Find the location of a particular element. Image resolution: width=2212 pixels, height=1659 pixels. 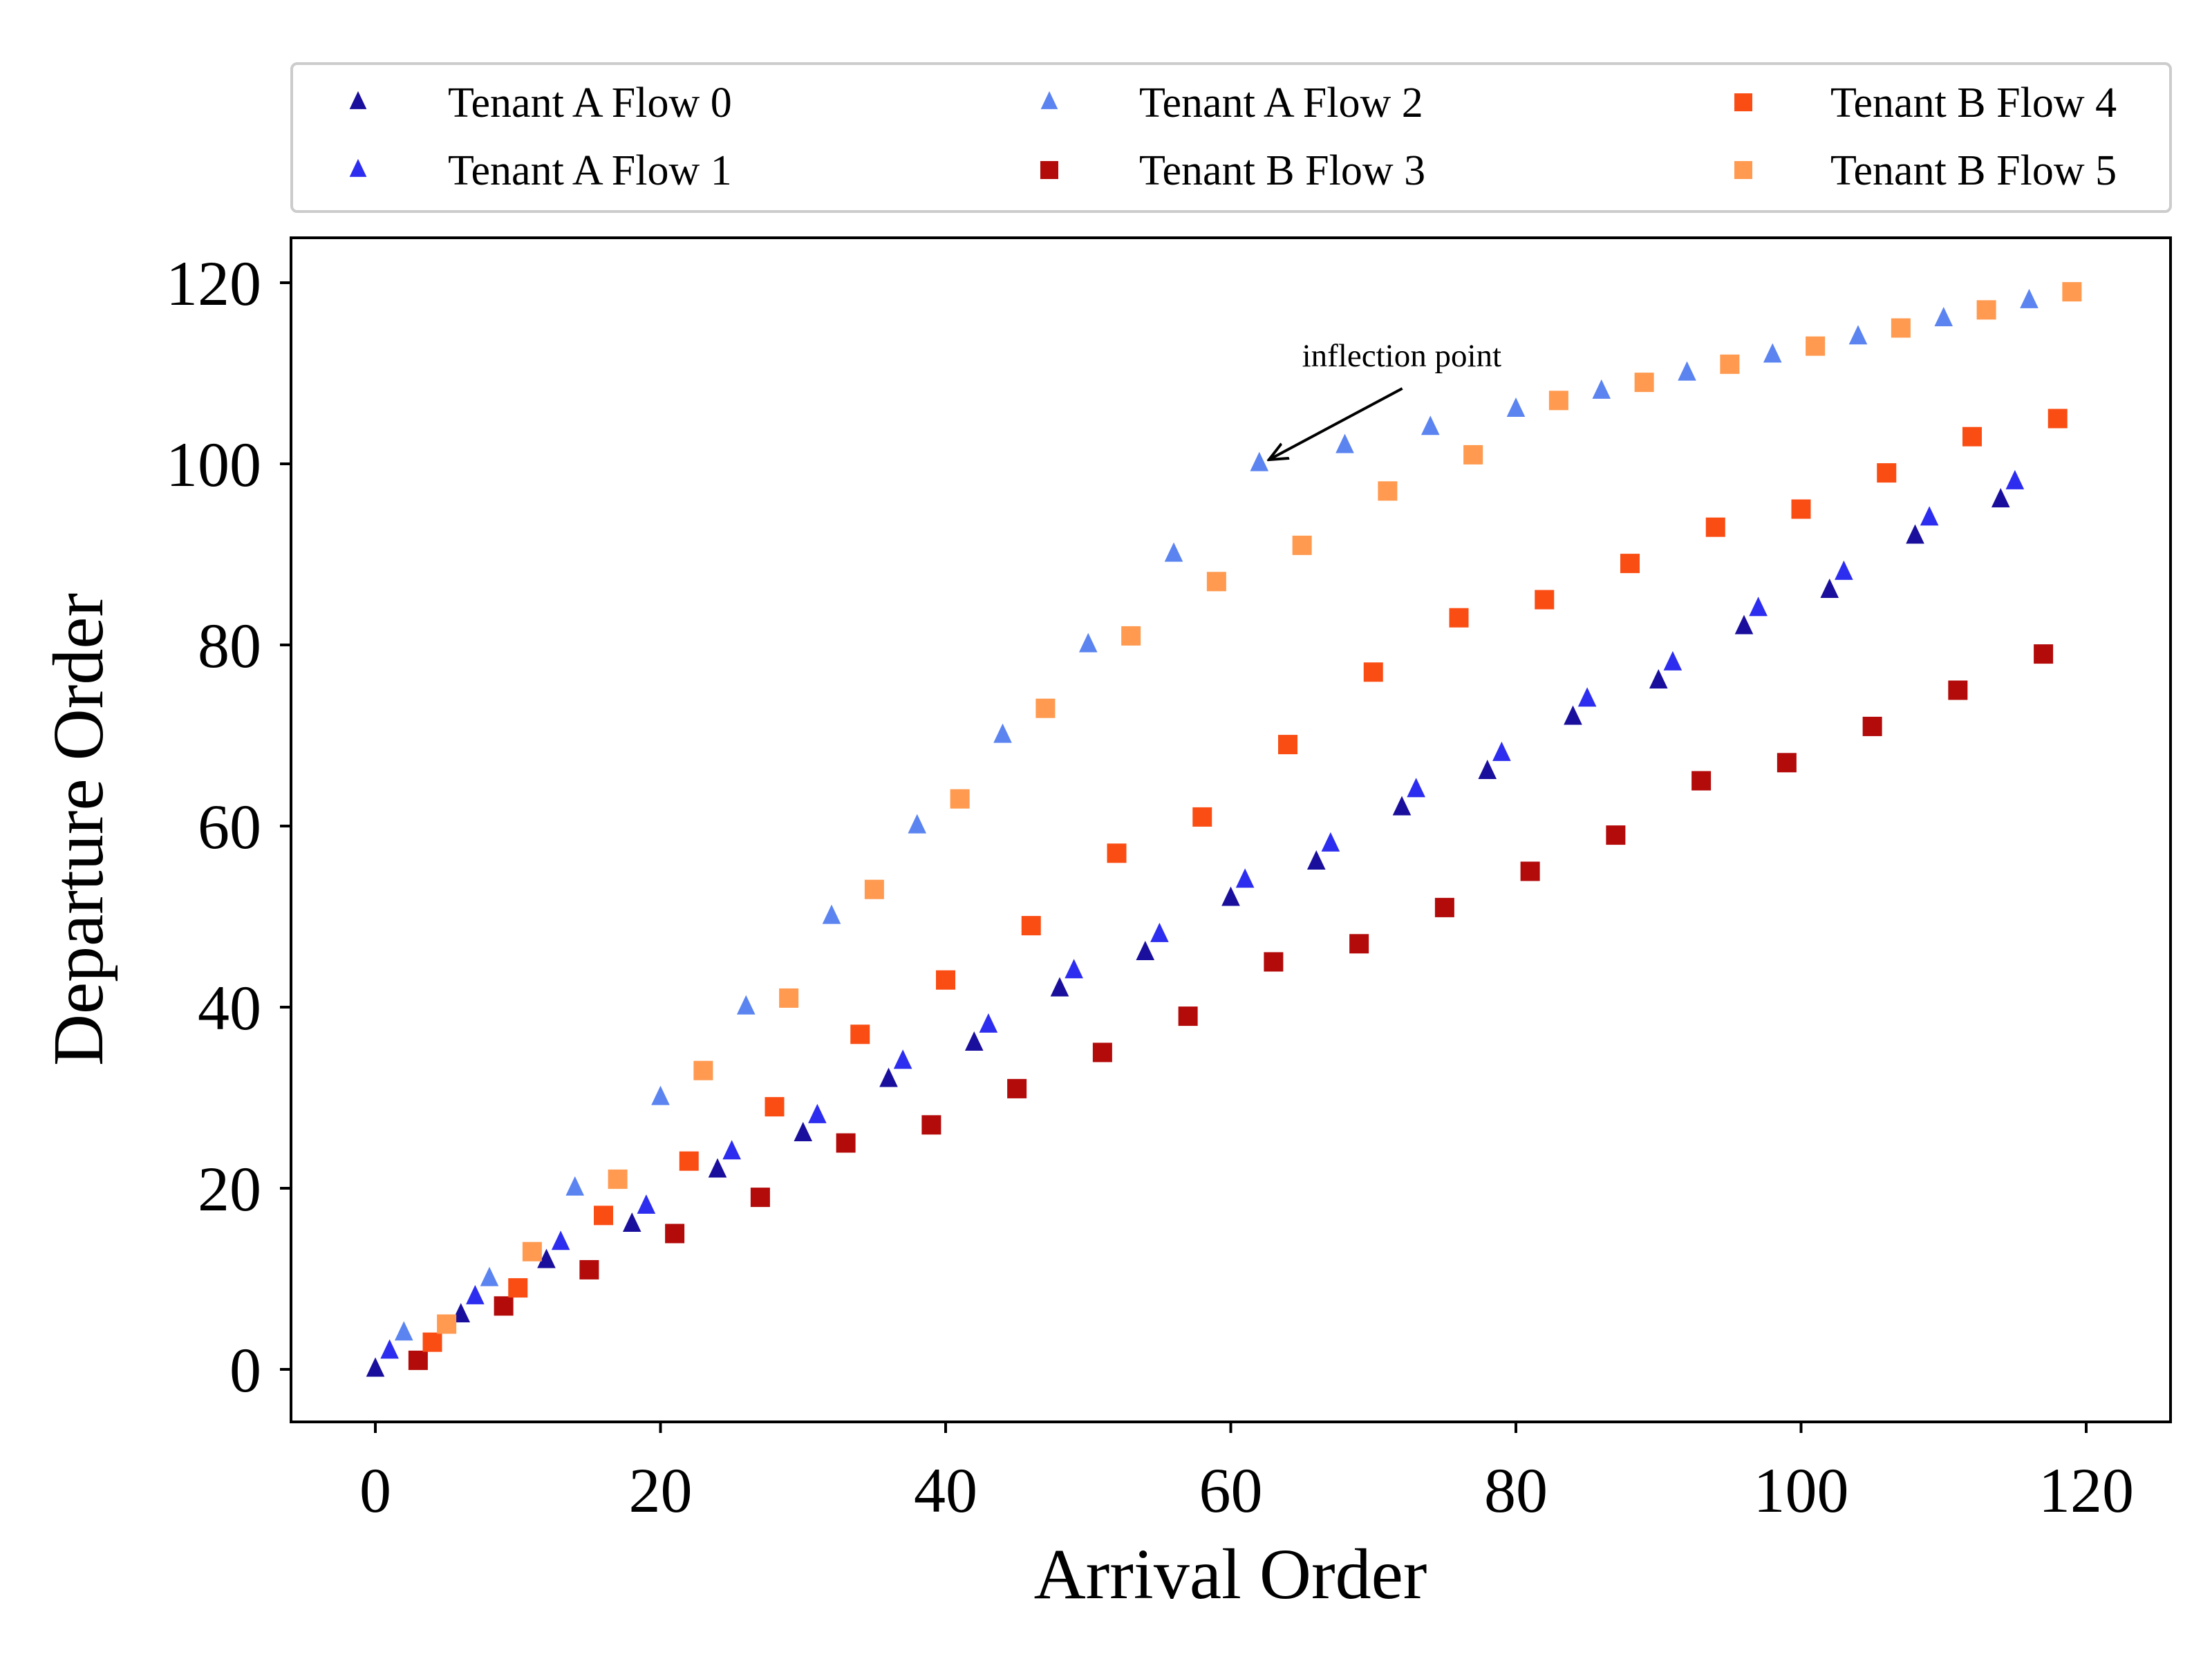

x-tick-label: 20 is located at coordinates (661, 1490).